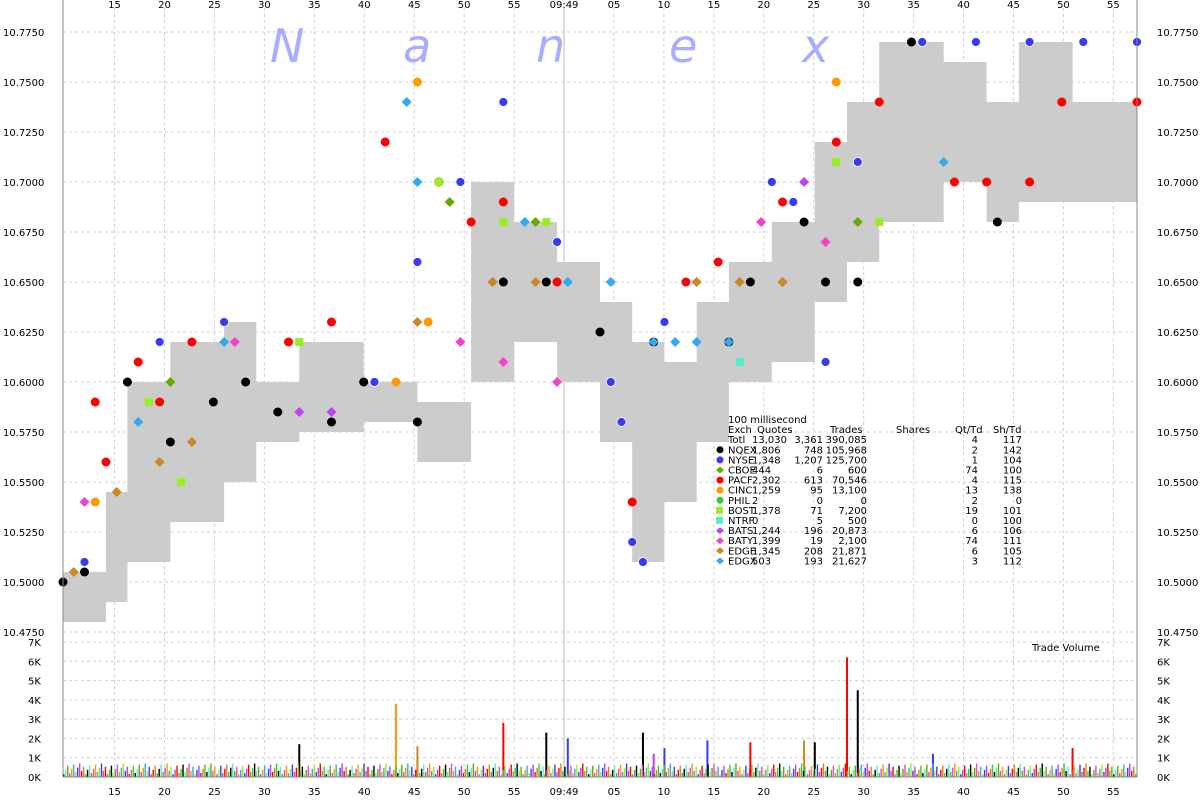  Describe the element at coordinates (164, 792) in the screenshot. I see `x-tick-label-bottom: 20` at that location.